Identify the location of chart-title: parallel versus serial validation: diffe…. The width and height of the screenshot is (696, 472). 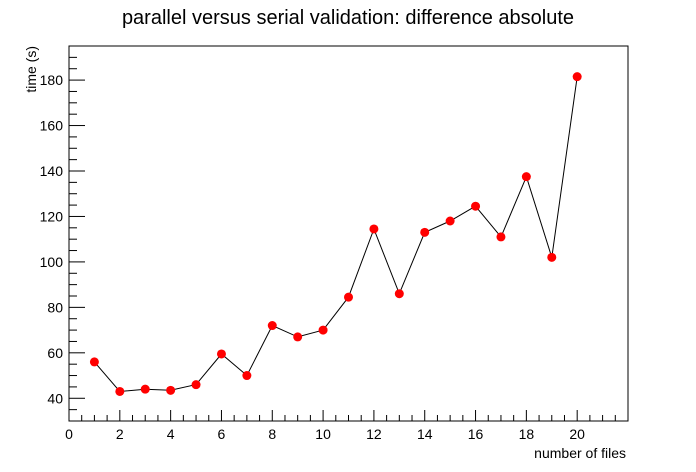
(348, 18).